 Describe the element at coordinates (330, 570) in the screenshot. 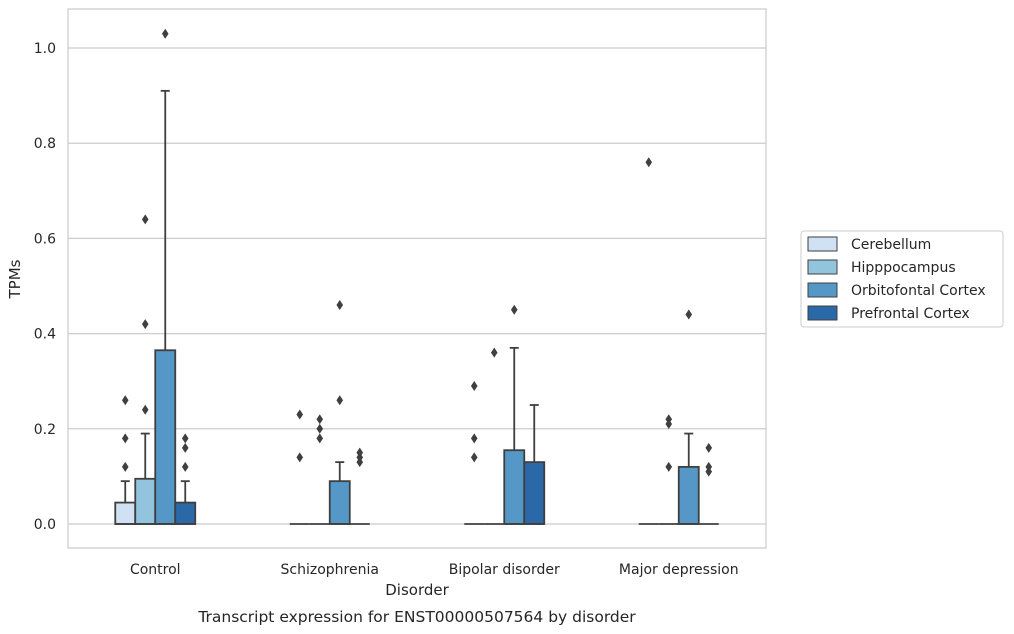

I see `x-tick-label: Schizophrenia` at that location.